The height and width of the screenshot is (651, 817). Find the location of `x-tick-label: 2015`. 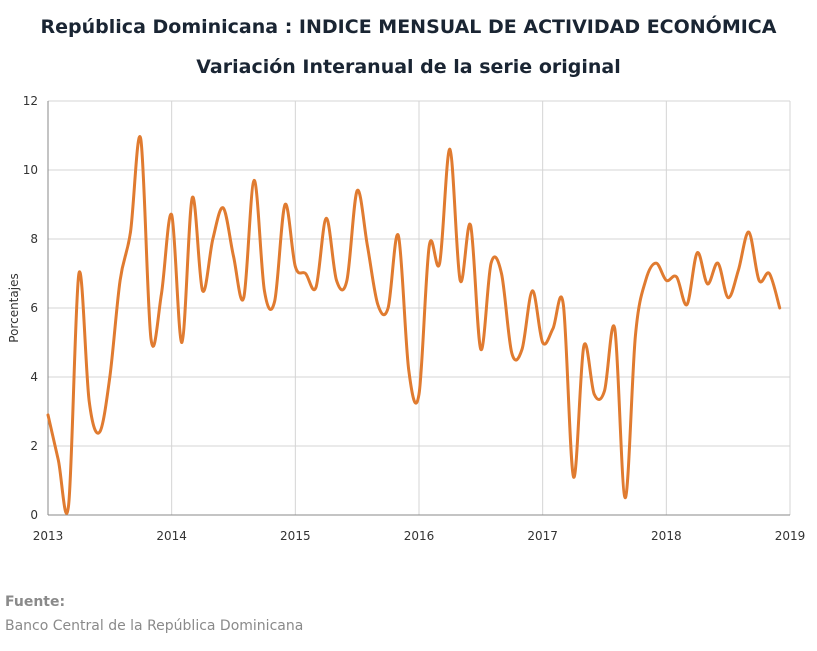

x-tick-label: 2015 is located at coordinates (295, 536).